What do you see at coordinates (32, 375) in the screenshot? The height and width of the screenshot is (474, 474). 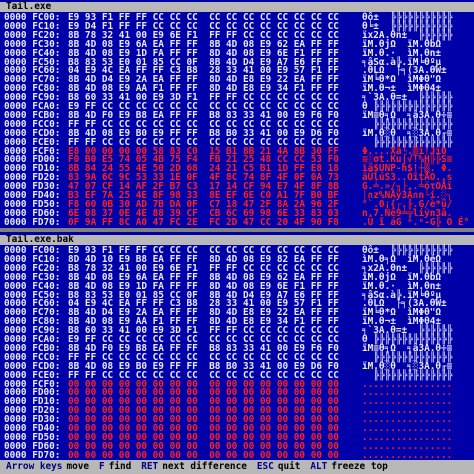 I see `address: 0000 FCE0:` at bounding box center [32, 375].